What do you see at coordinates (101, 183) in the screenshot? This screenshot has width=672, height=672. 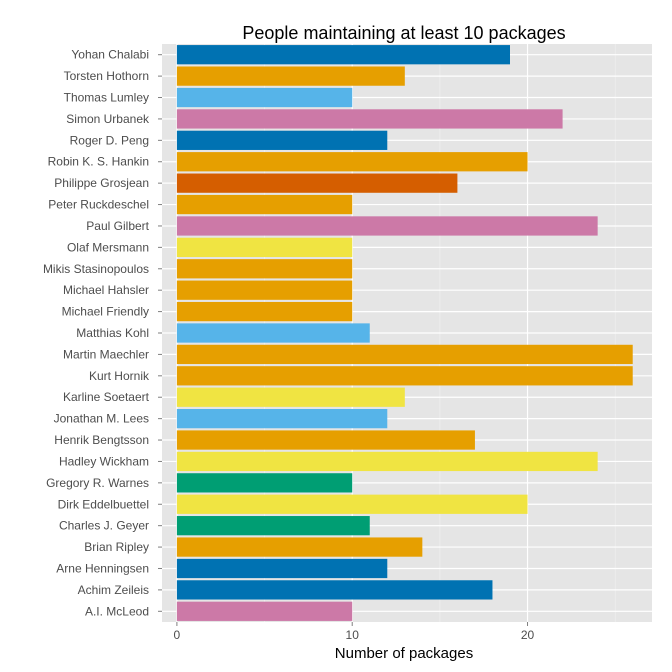 I see `category-label: Philippe Grosjean` at bounding box center [101, 183].